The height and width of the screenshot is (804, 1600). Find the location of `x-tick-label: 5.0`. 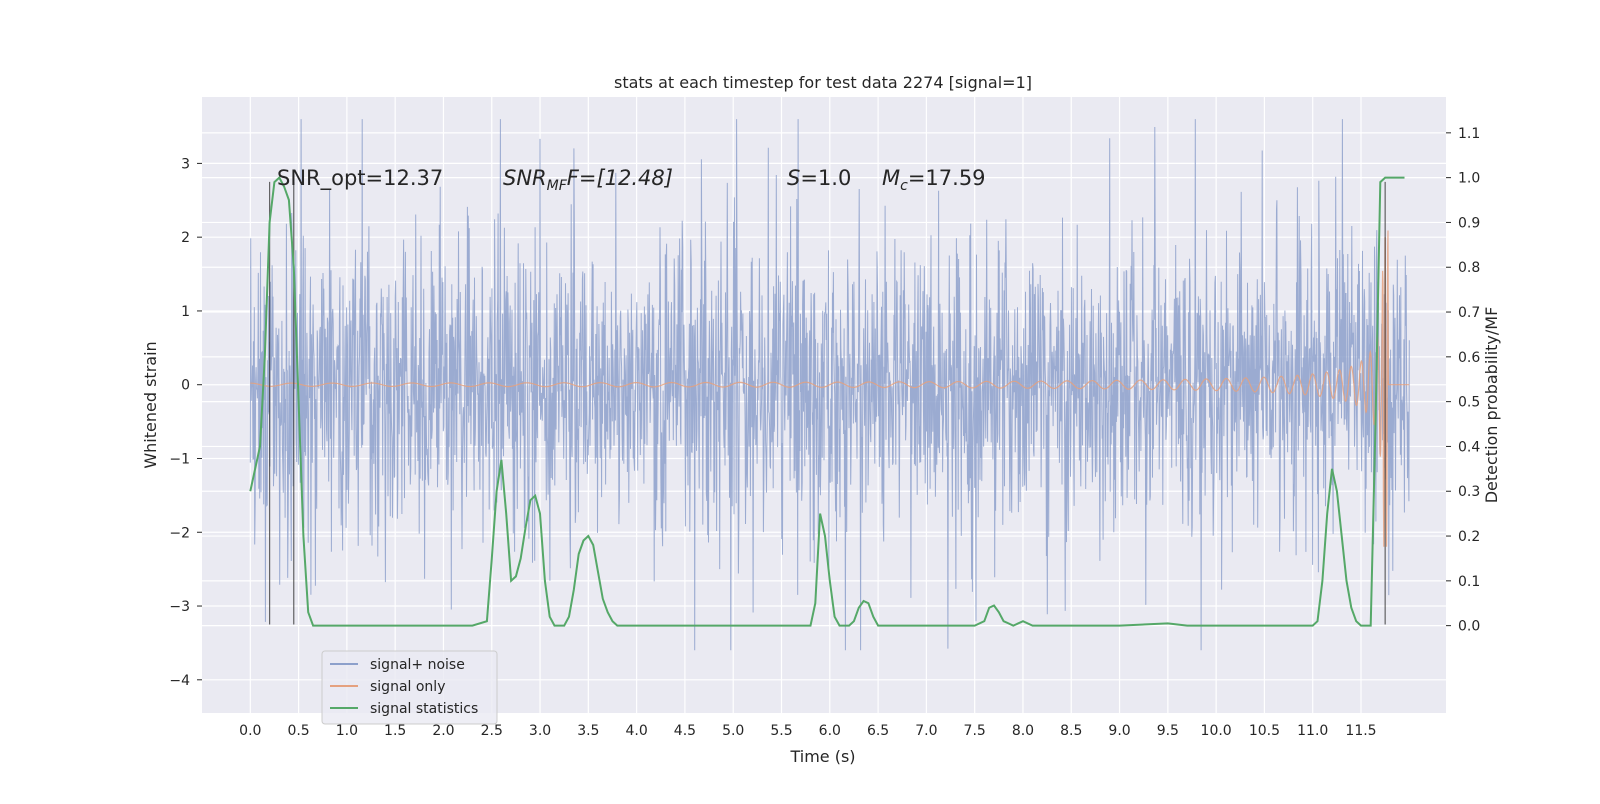

x-tick-label: 5.0 is located at coordinates (733, 731).